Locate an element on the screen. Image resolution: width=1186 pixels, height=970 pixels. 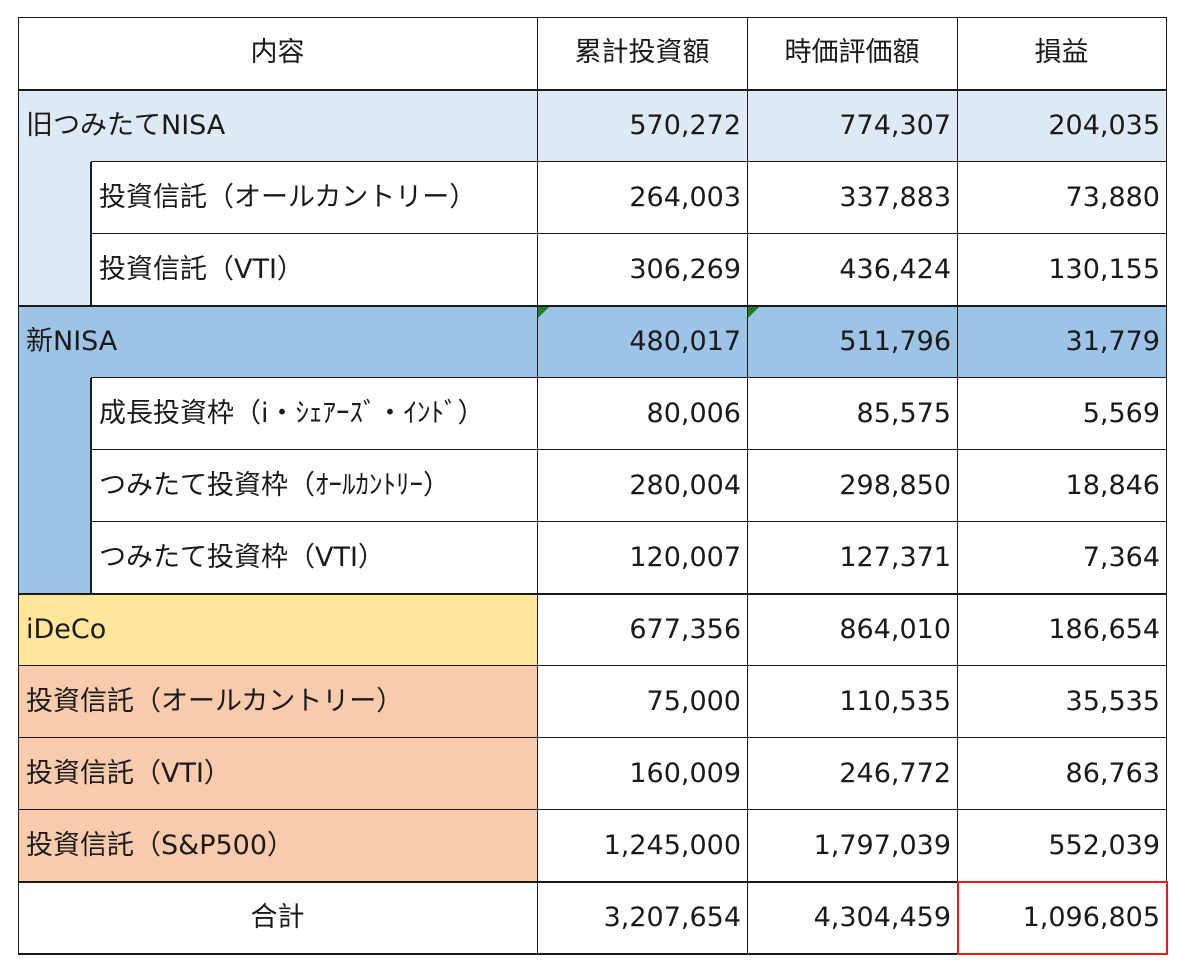
row-tsumitate-allcountry-market: 298,850 is located at coordinates (895, 485).